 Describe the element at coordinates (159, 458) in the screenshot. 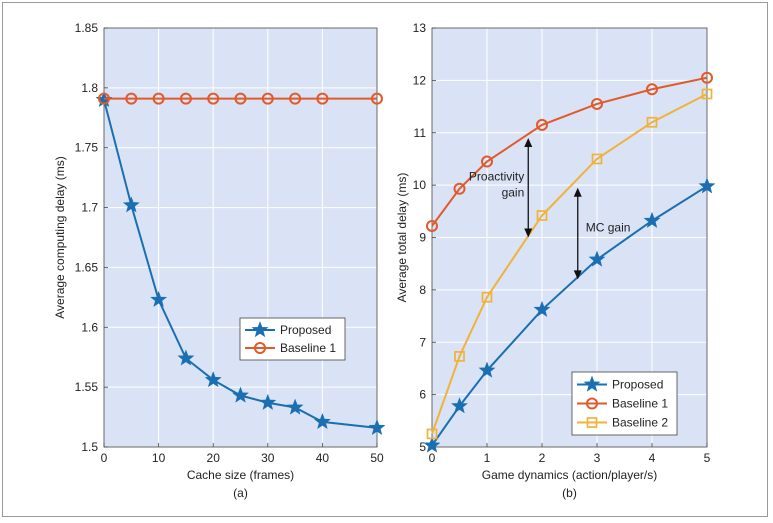

I see `panel-a-x-tick-label: 10` at that location.